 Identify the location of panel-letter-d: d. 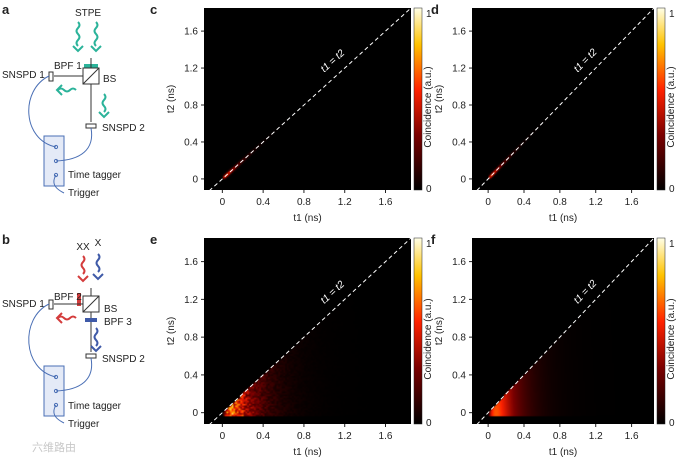
(435, 9).